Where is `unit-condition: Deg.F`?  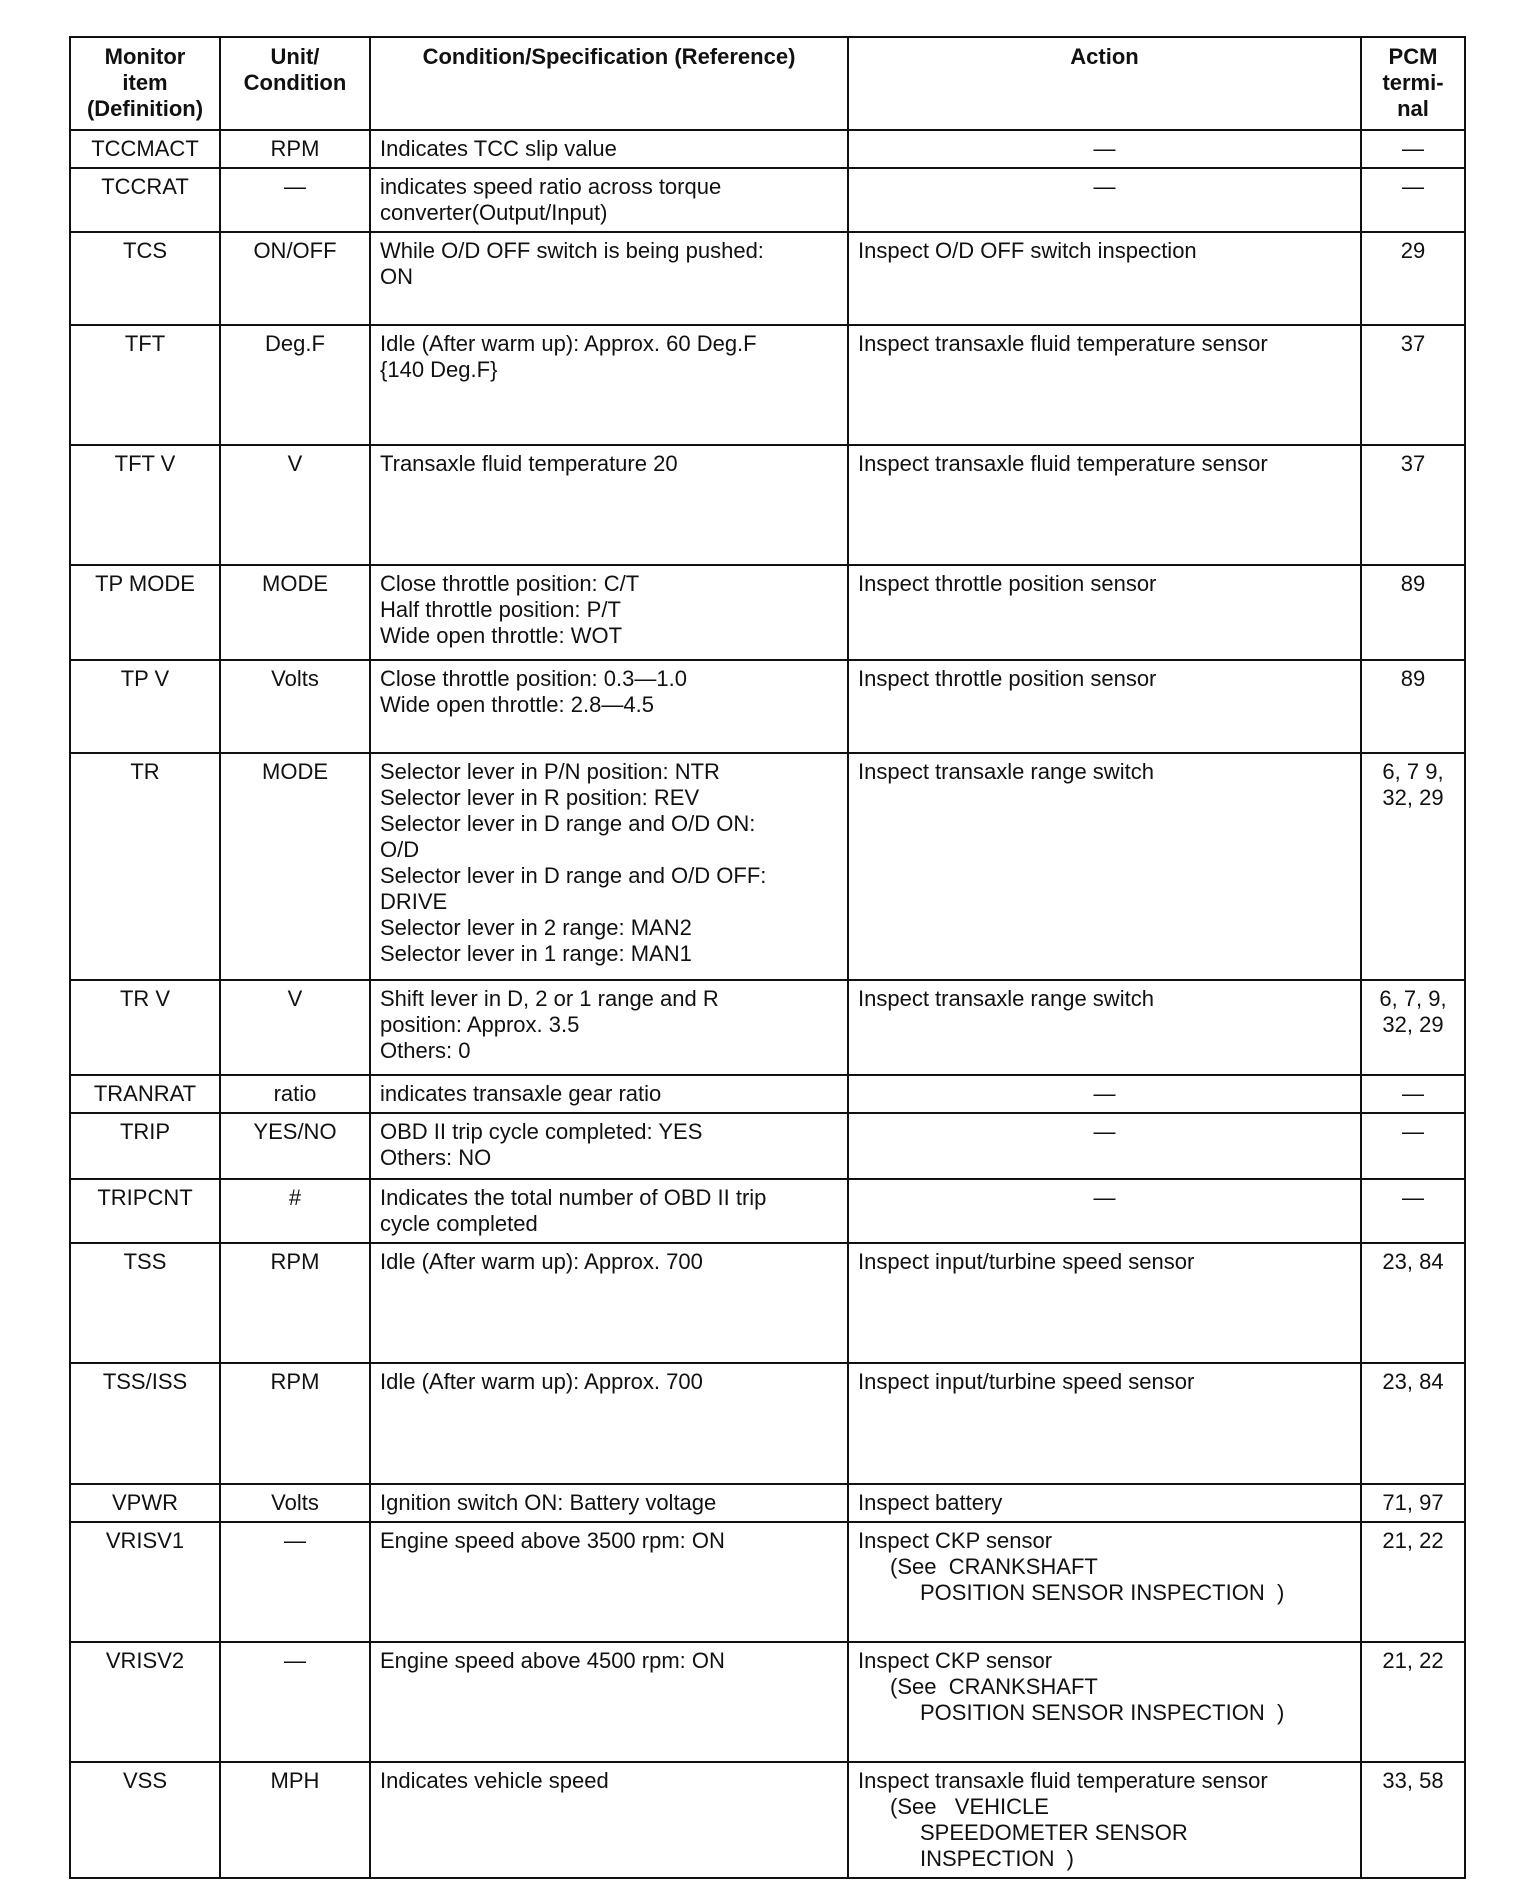
unit-condition: Deg.F is located at coordinates (295, 385).